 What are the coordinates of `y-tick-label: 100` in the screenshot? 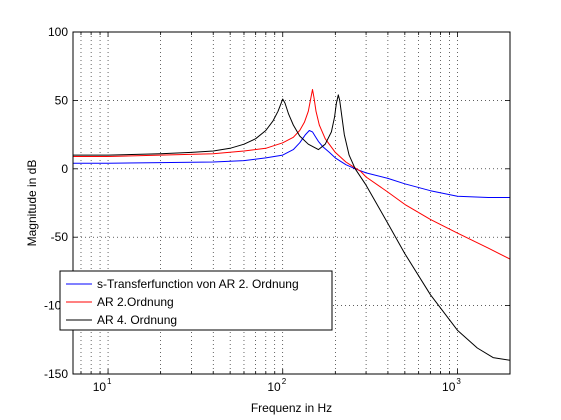 It's located at (58, 32).